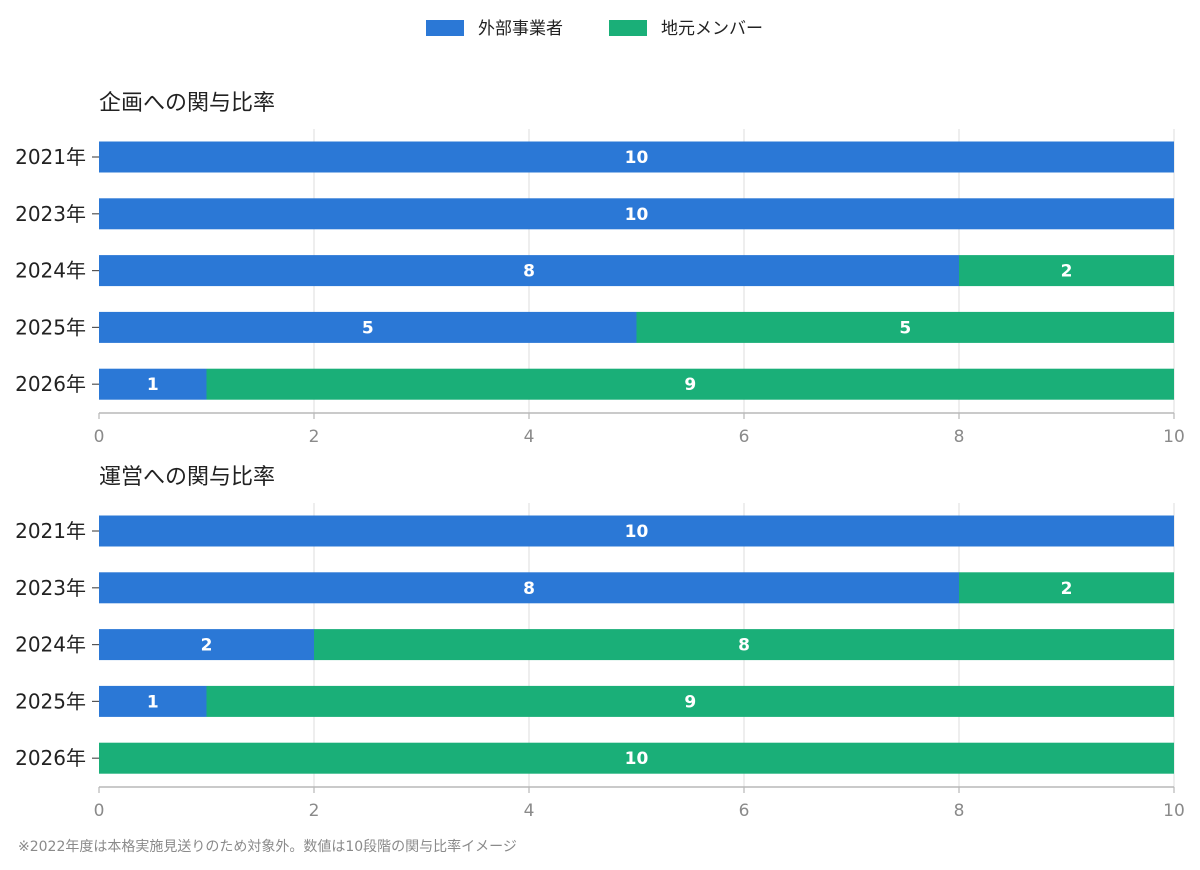 This screenshot has width=1200, height=870. I want to click on legend: 外部事業者 地元メンバー, so click(594, 29).